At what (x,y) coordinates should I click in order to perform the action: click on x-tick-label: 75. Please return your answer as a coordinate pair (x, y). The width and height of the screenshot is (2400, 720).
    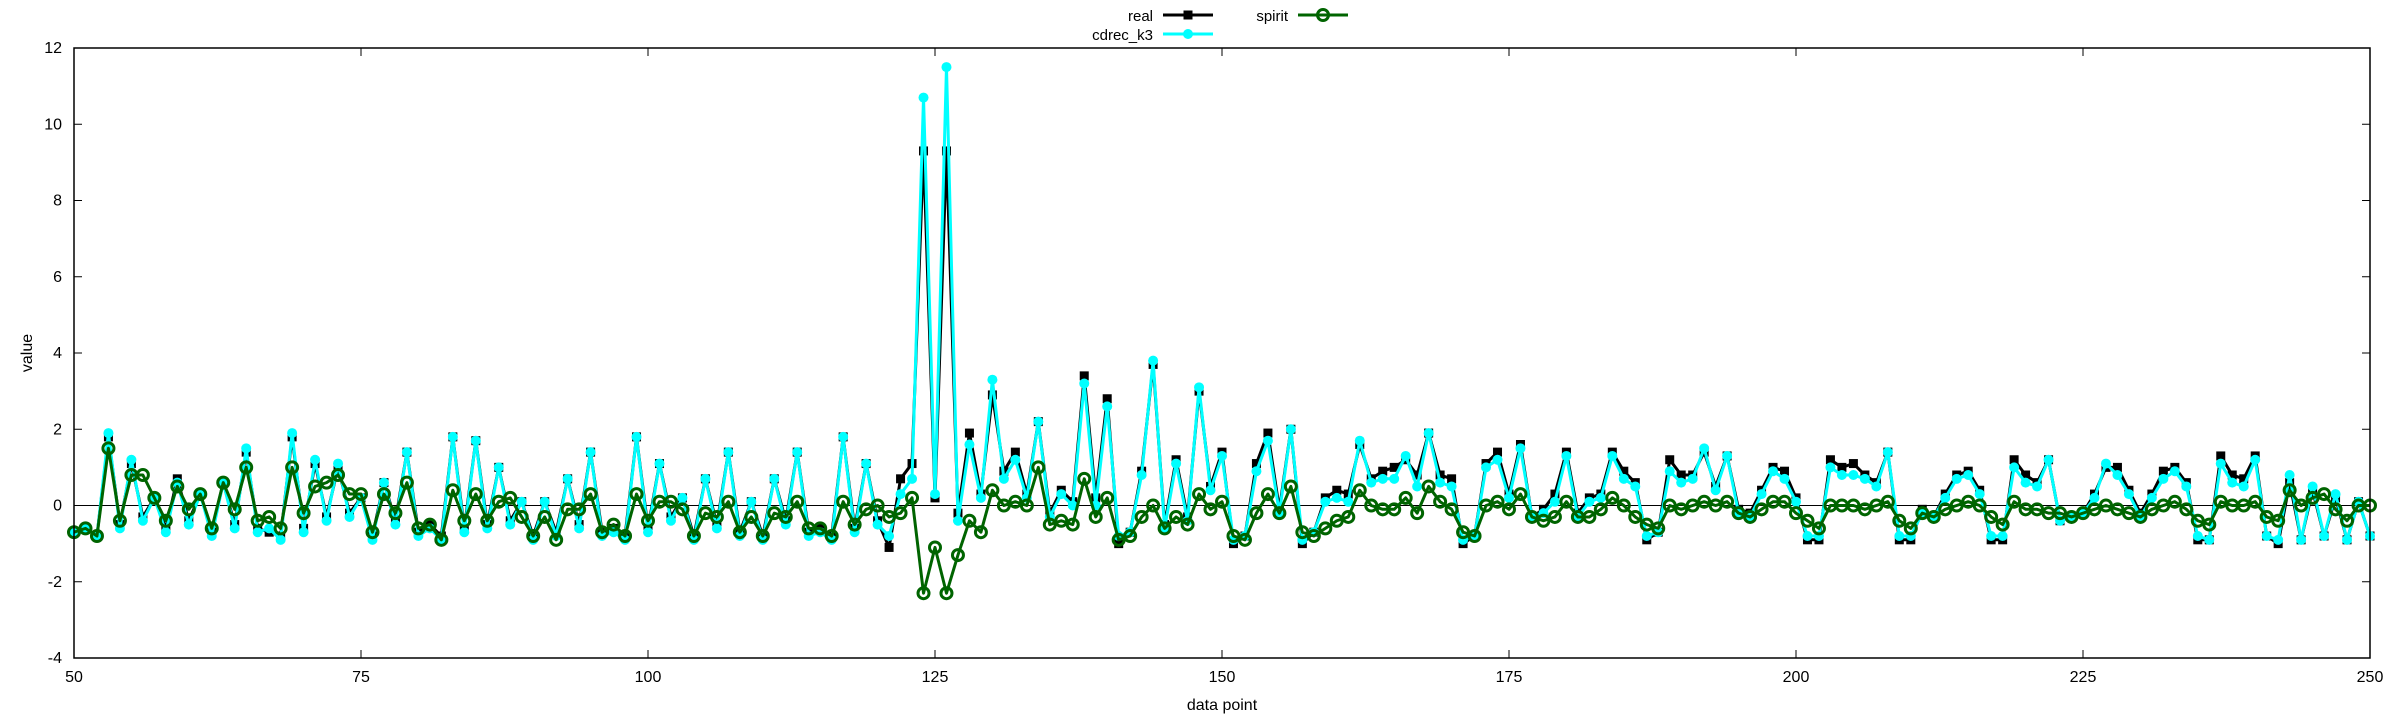
    Looking at the image, I should click on (361, 677).